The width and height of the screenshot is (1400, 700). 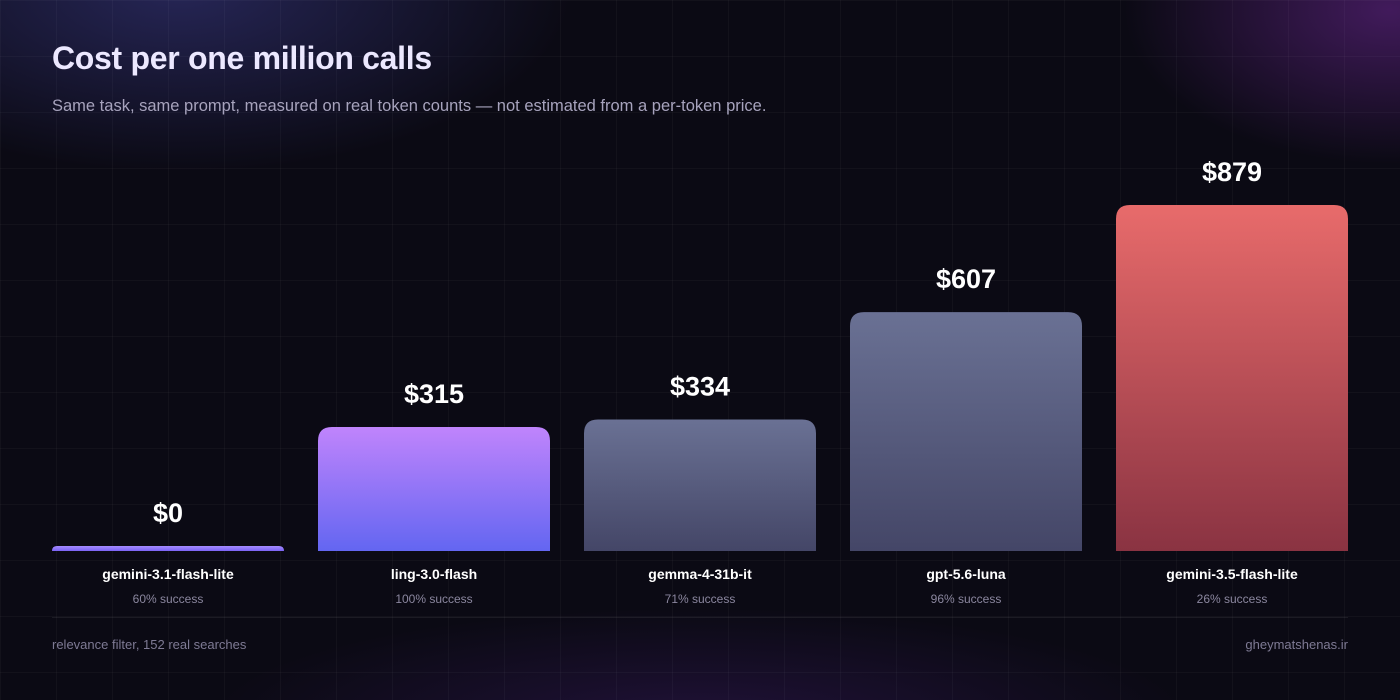 I want to click on category-label: gpt-5.6-luna, so click(x=966, y=574).